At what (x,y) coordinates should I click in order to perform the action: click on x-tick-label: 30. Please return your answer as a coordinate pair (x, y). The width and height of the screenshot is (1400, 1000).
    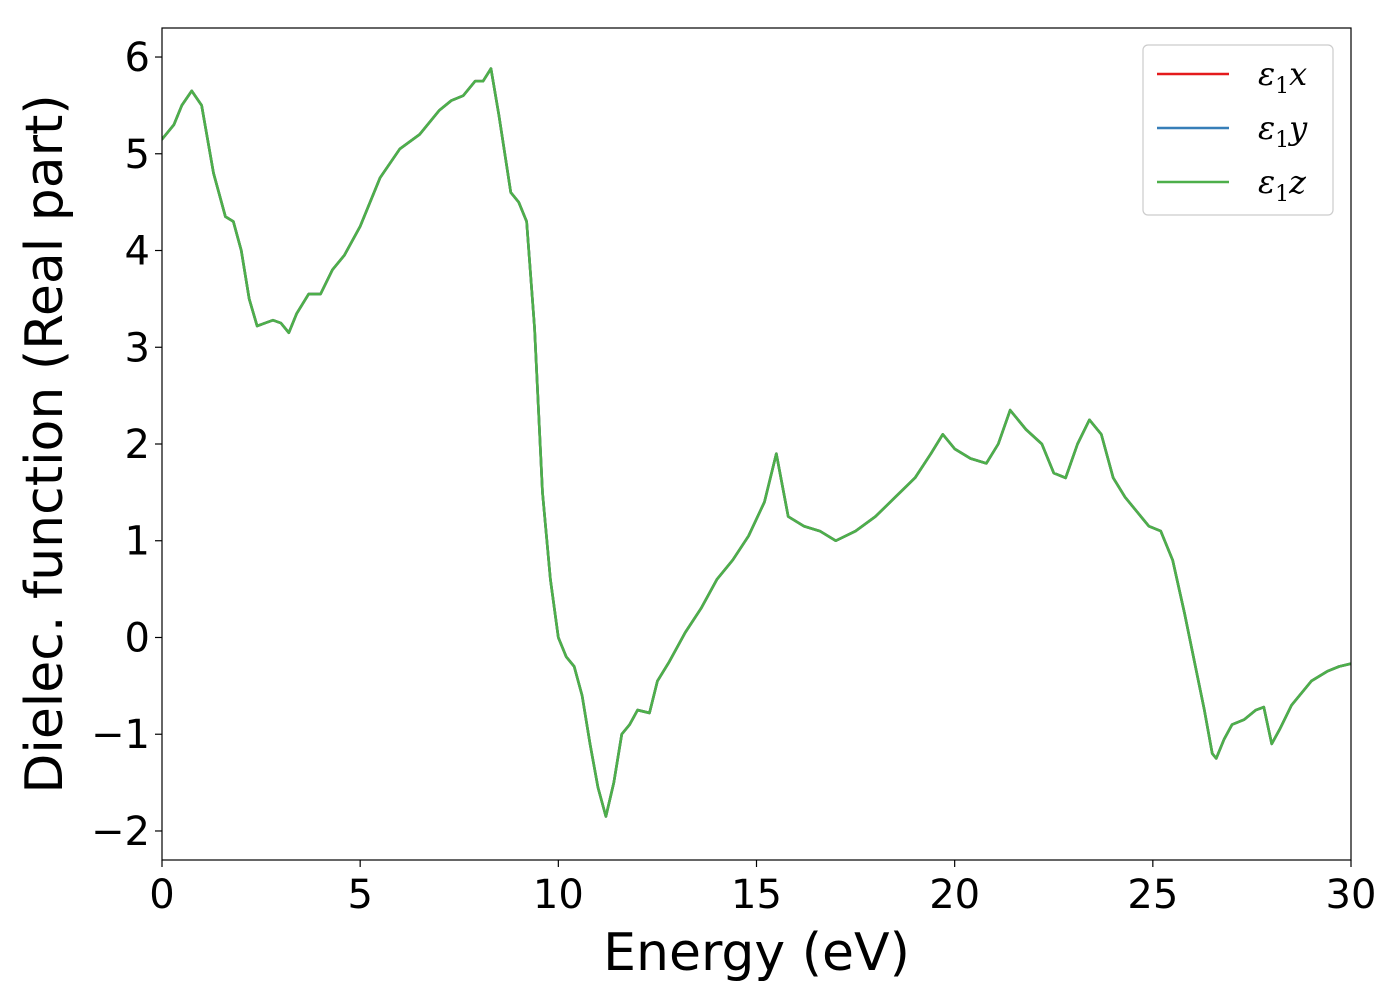
    Looking at the image, I should click on (1351, 895).